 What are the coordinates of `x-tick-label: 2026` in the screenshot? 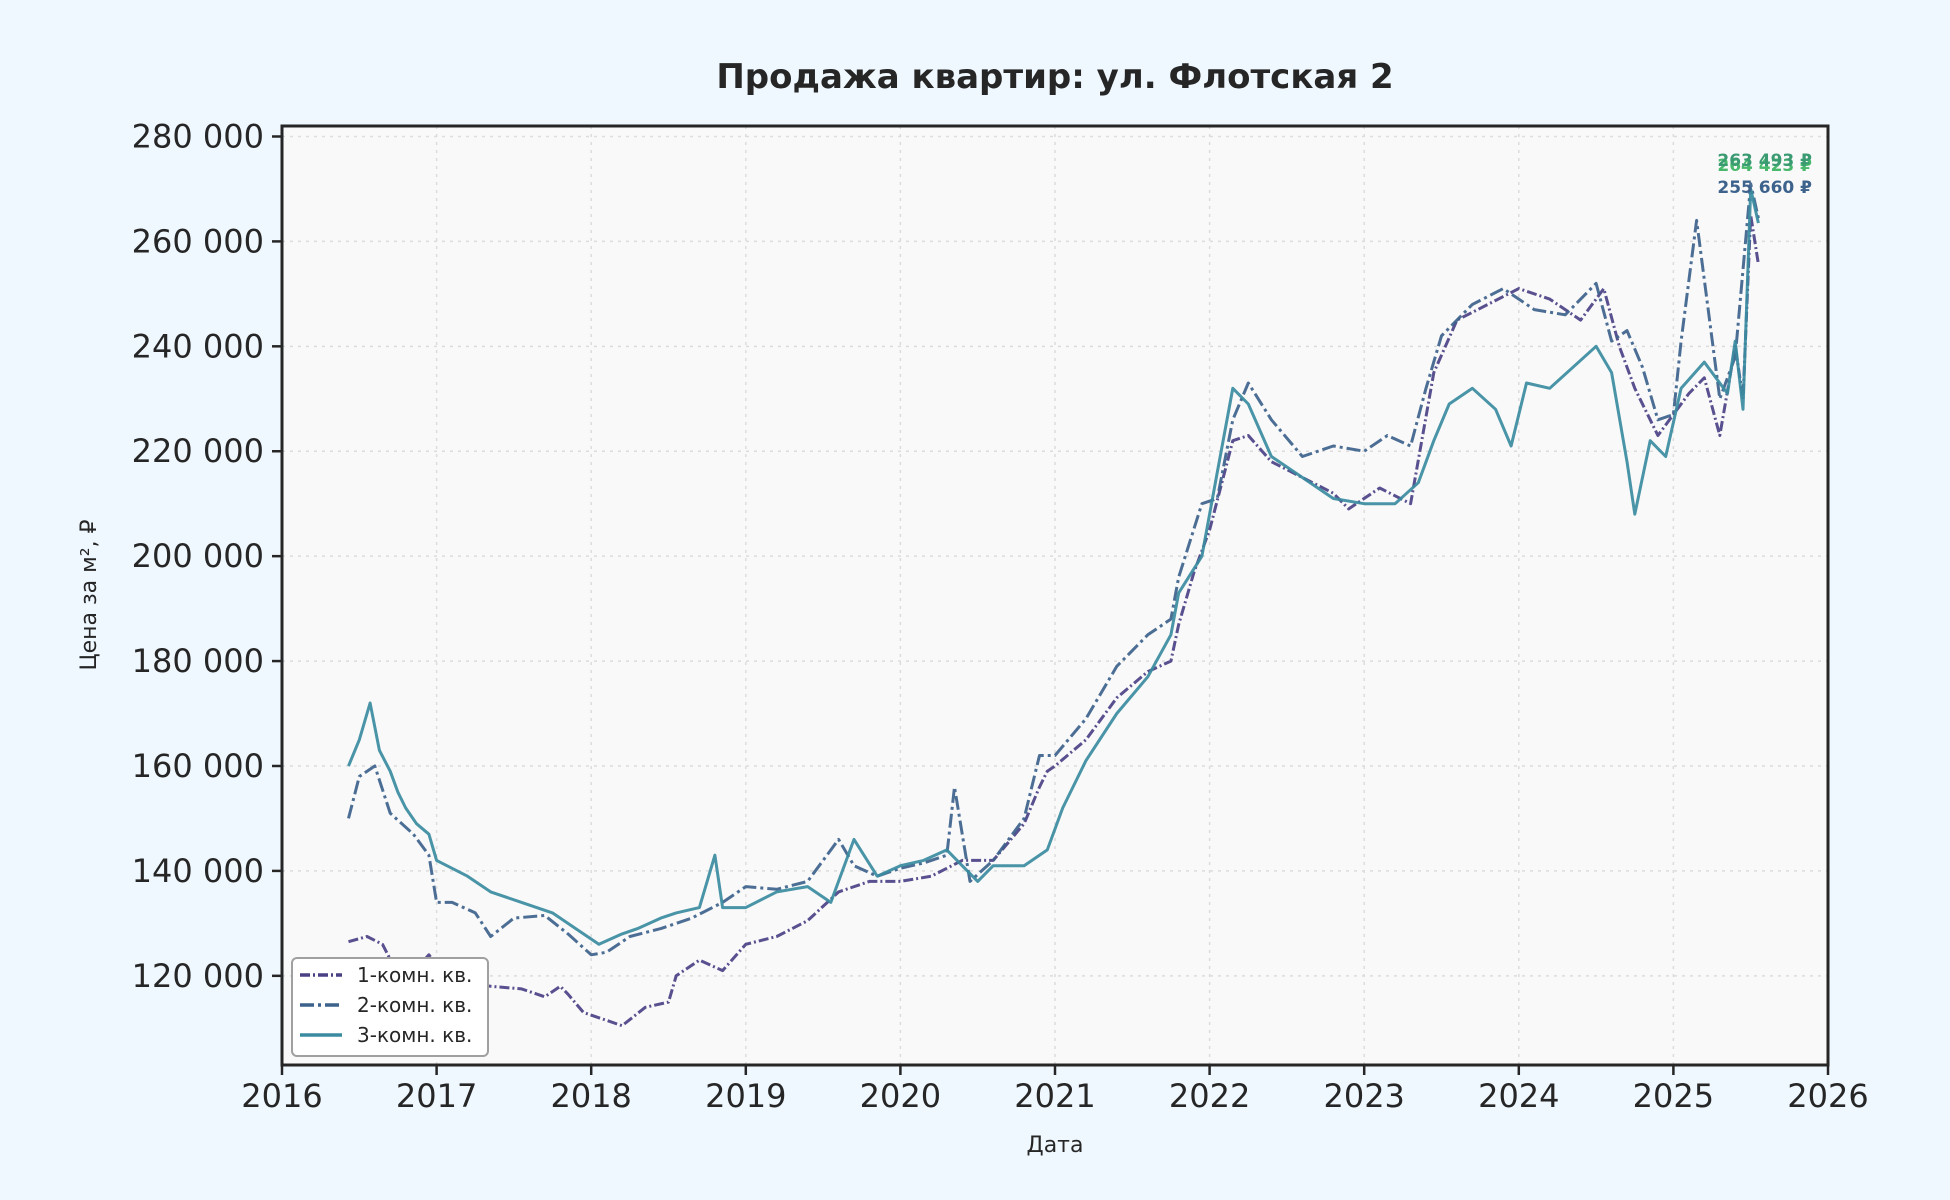 It's located at (1827, 1096).